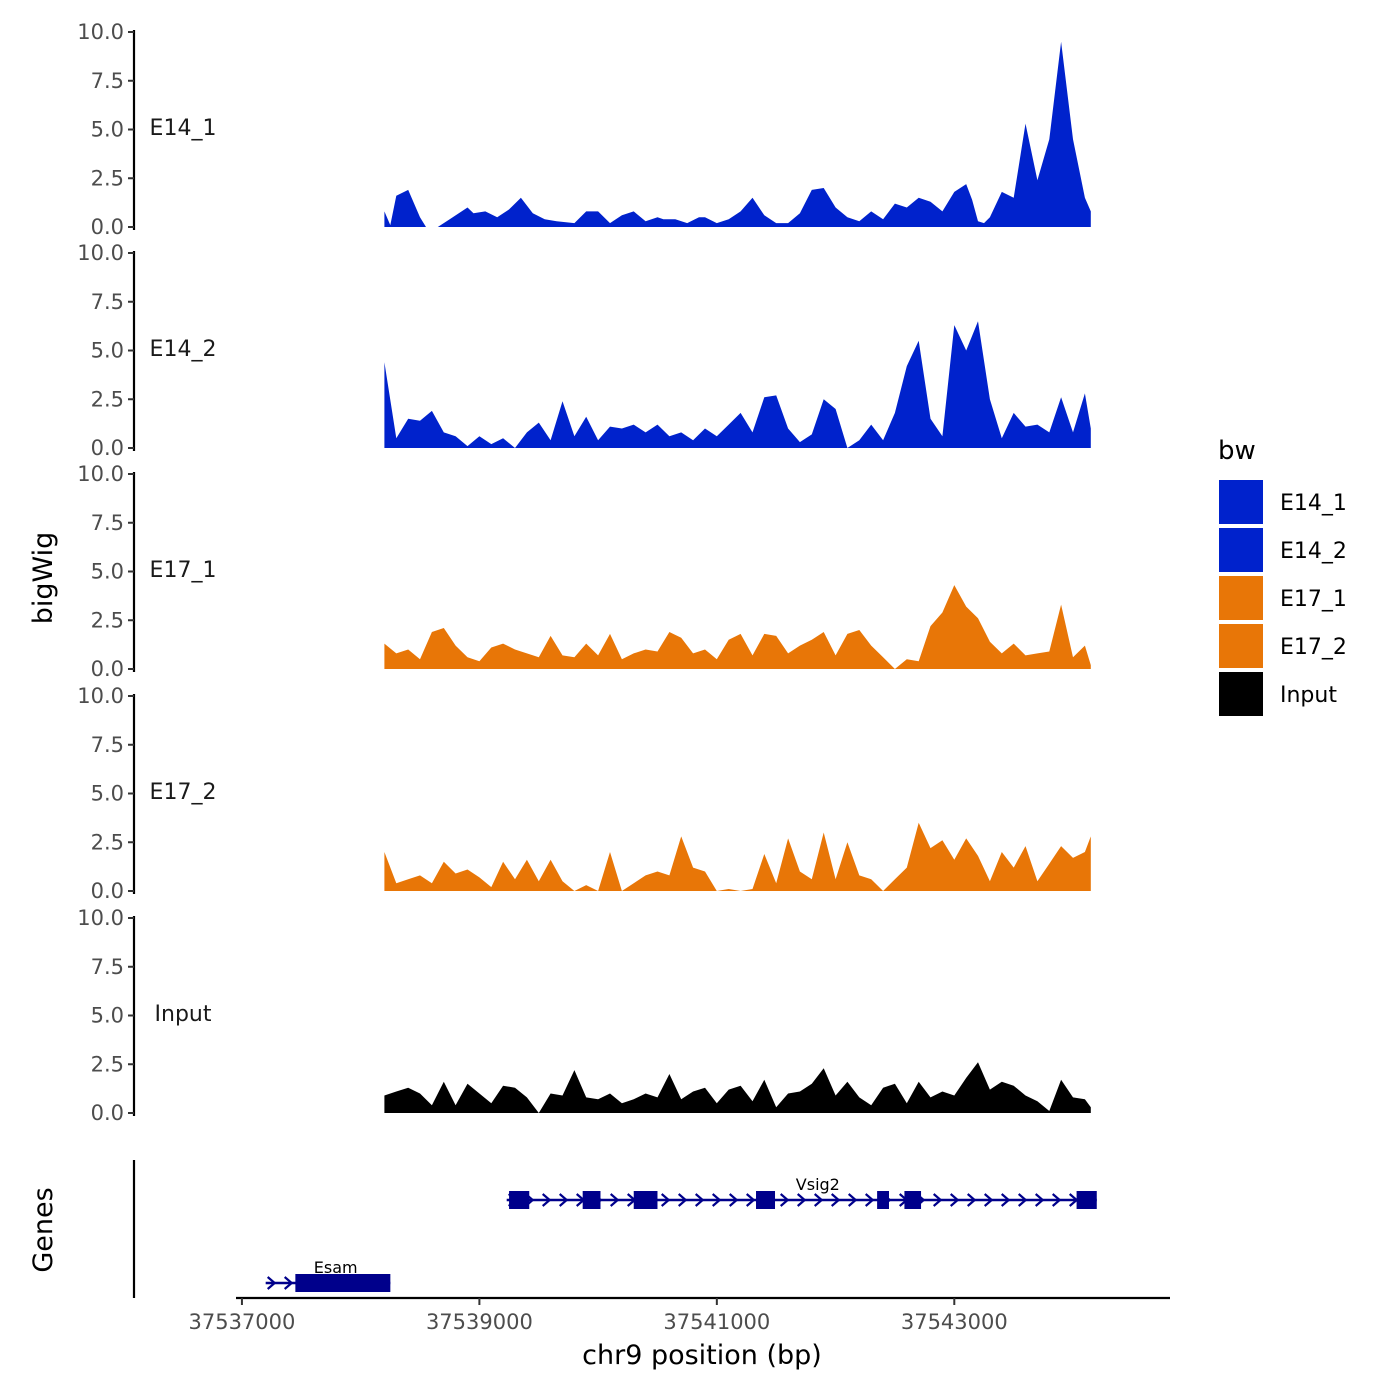  What do you see at coordinates (954, 1322) in the screenshot?
I see `x-tick-label: 37543000` at bounding box center [954, 1322].